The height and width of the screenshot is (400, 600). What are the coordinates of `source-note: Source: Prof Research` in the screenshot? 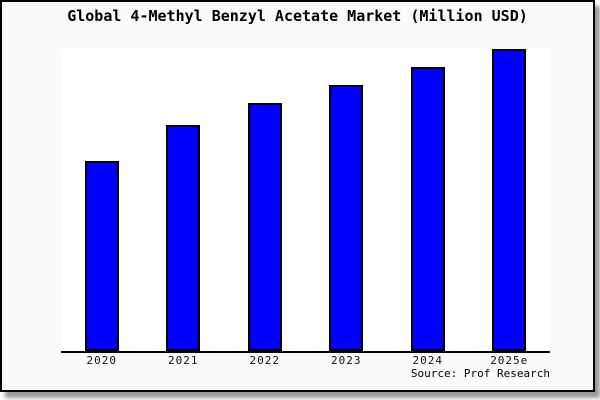 It's located at (480, 373).